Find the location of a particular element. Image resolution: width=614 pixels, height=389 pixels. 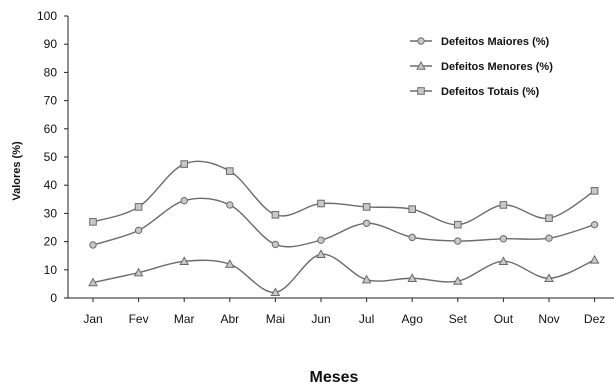

x-tick-label: Abr is located at coordinates (229, 319).